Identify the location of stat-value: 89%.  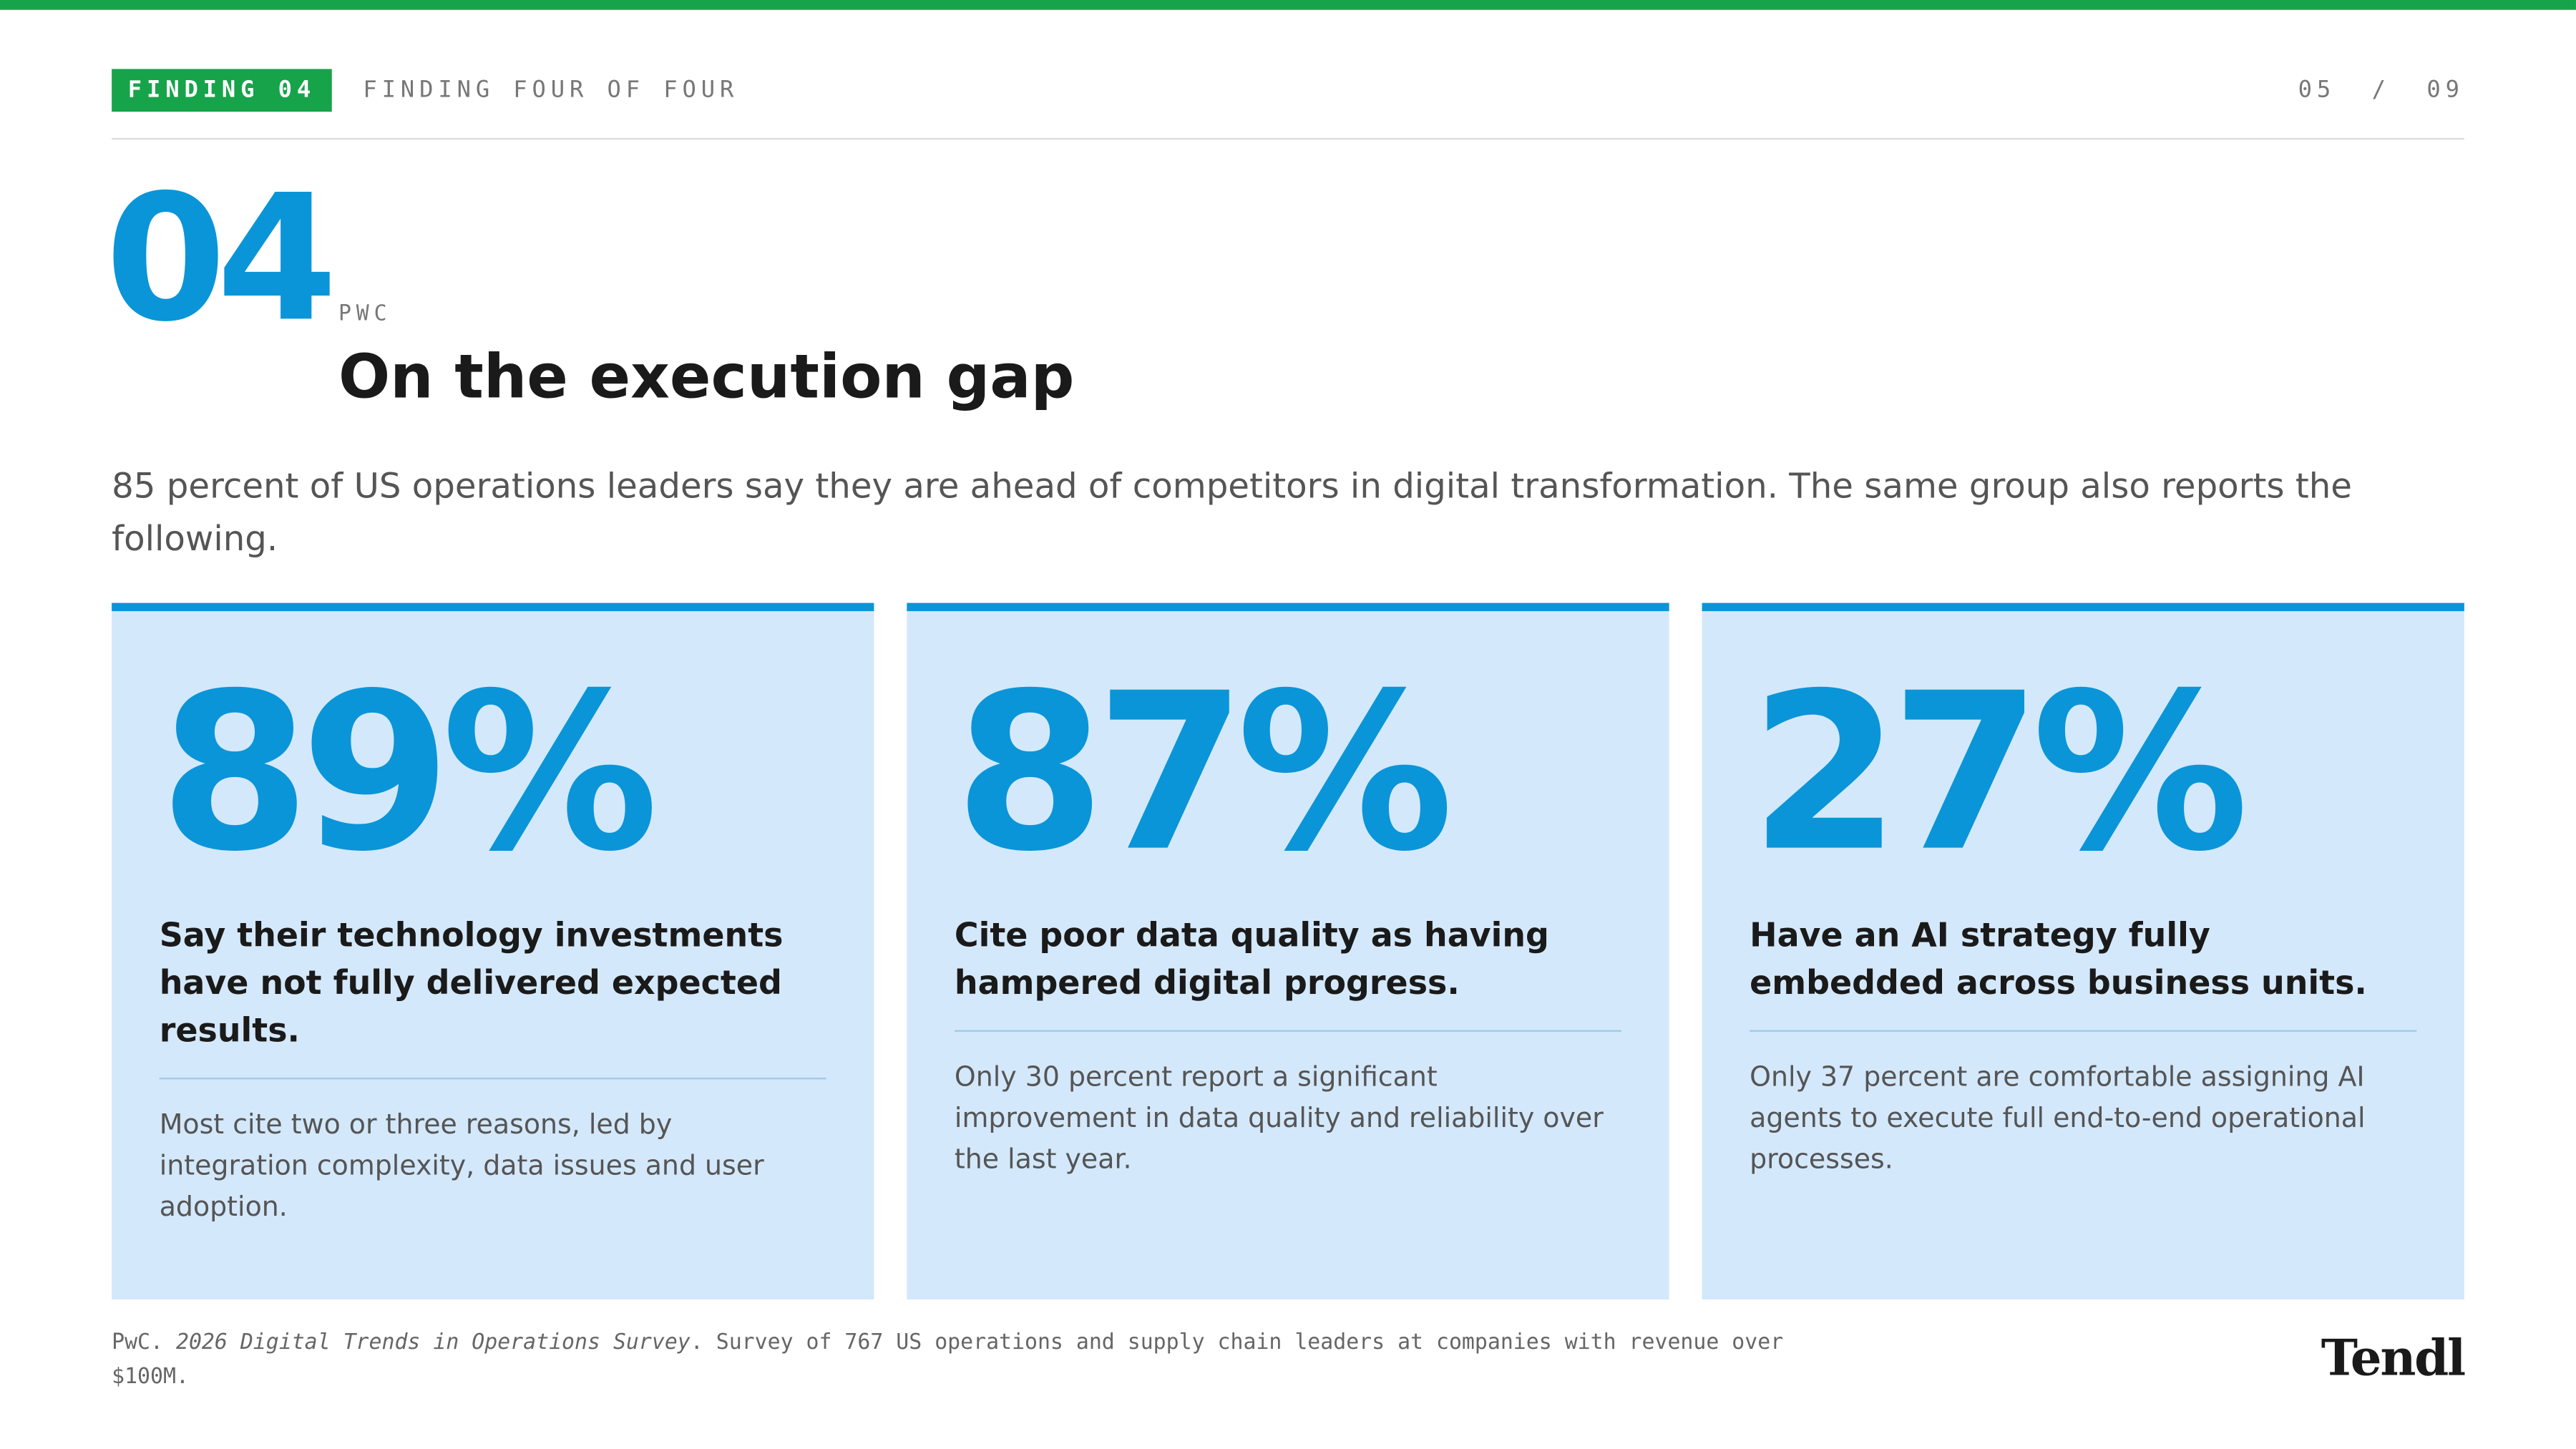
(409, 774).